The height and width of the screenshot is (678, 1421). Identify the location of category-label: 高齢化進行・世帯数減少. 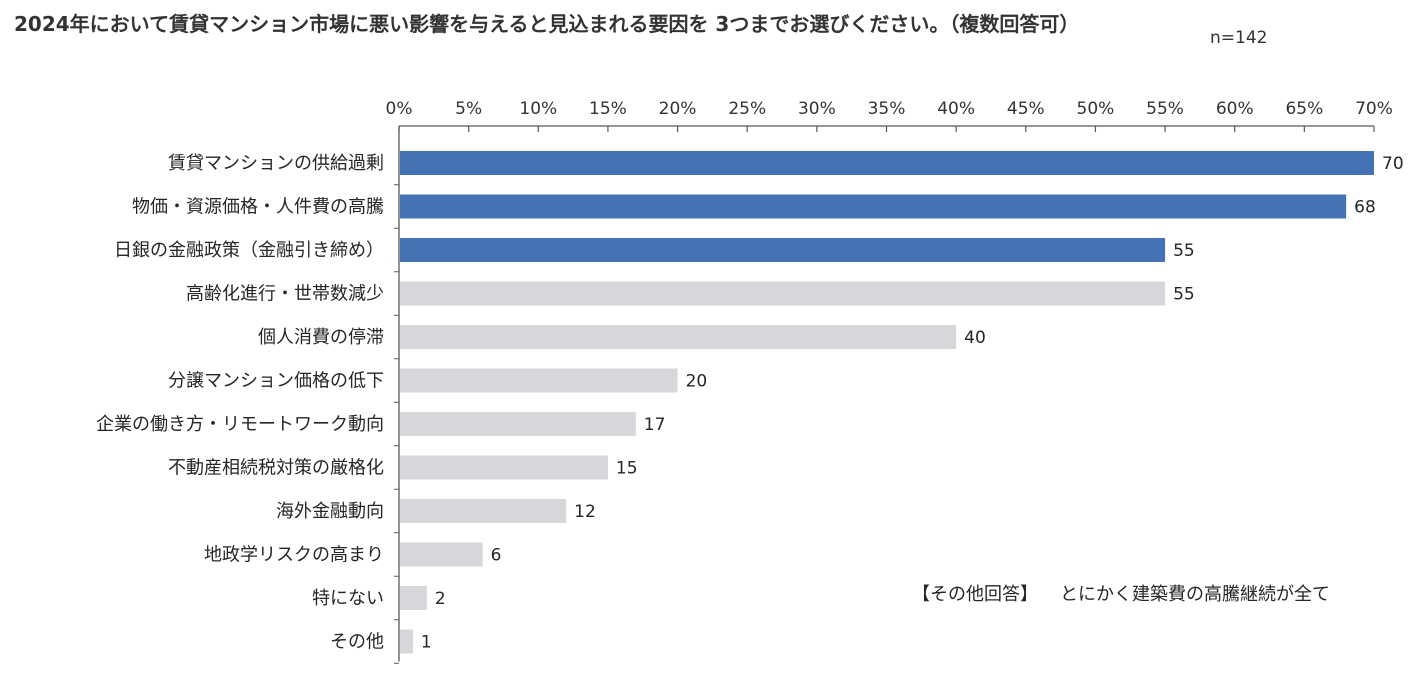
(285, 294).